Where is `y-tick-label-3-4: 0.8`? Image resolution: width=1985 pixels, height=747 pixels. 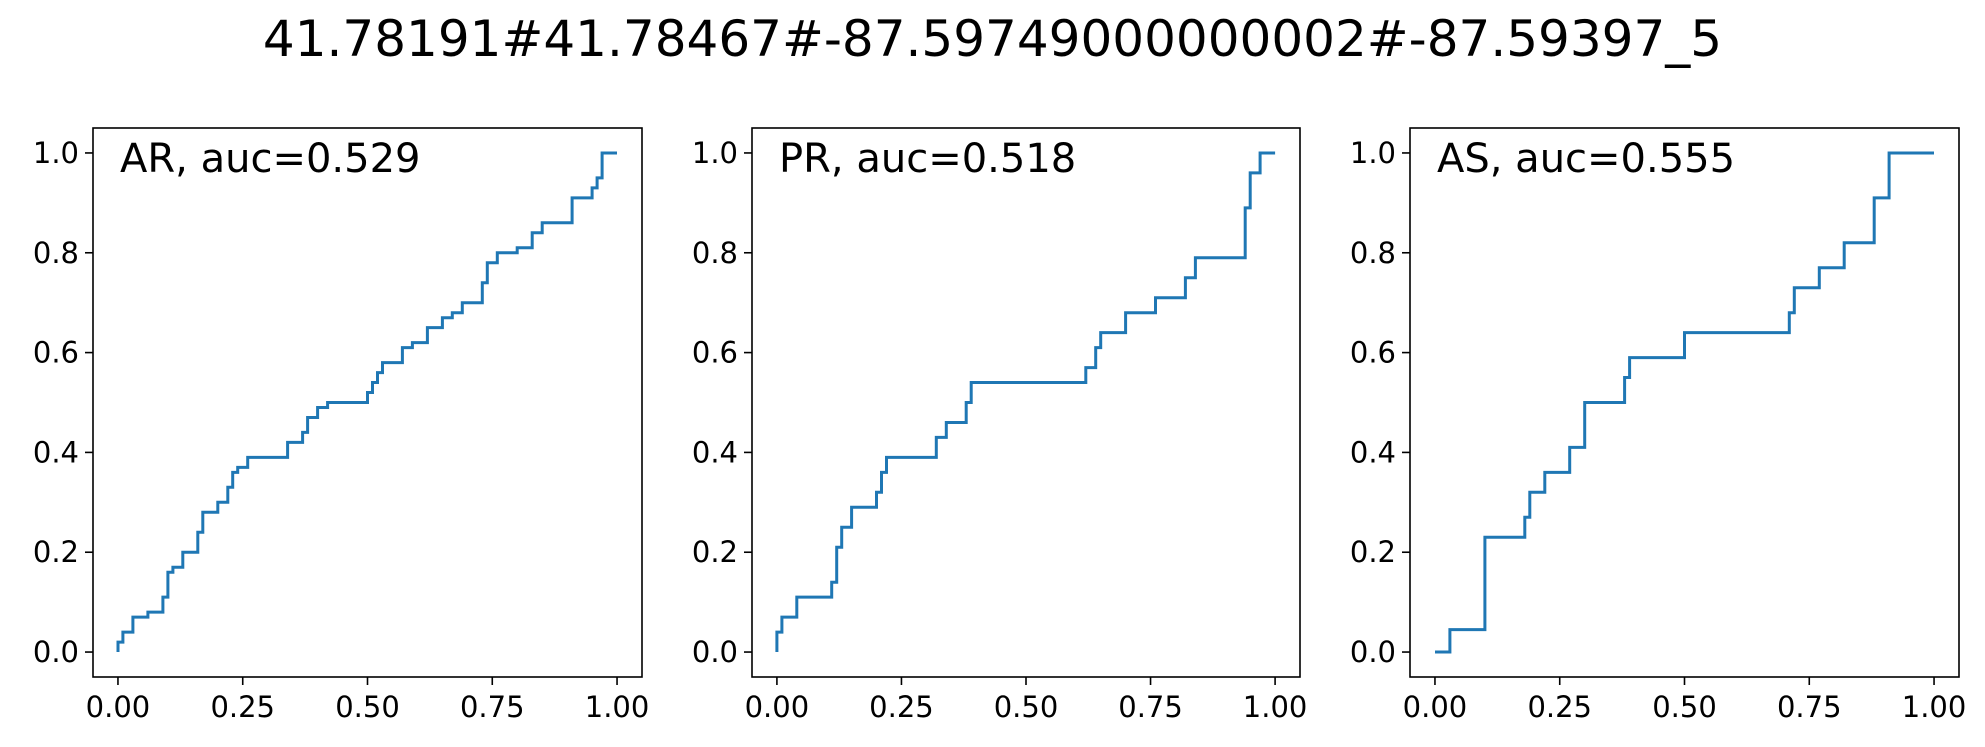
y-tick-label-3-4: 0.8 is located at coordinates (1373, 253).